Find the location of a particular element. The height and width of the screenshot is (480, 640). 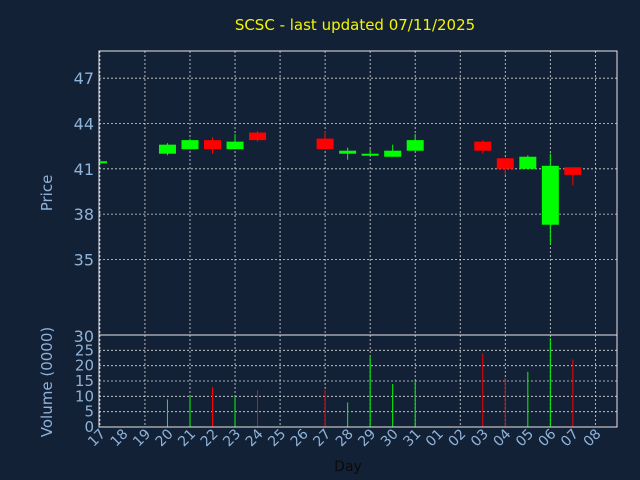

volume-tick-label: 5 is located at coordinates (89, 412).